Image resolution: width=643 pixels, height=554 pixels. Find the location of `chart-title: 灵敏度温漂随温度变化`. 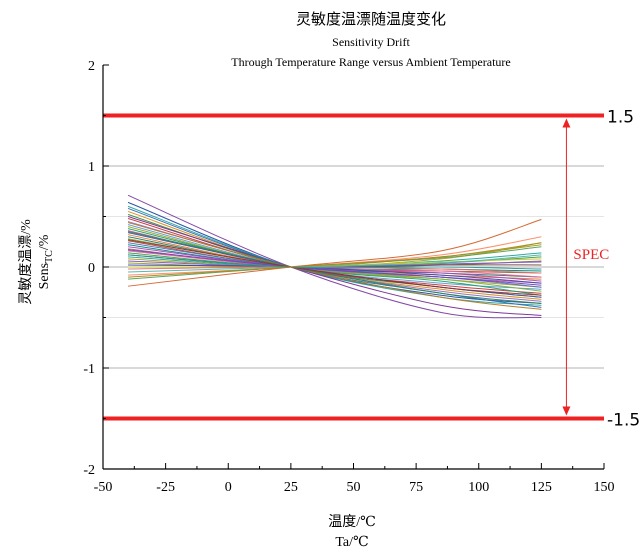

chart-title: 灵敏度温漂随温度变化 is located at coordinates (371, 19).